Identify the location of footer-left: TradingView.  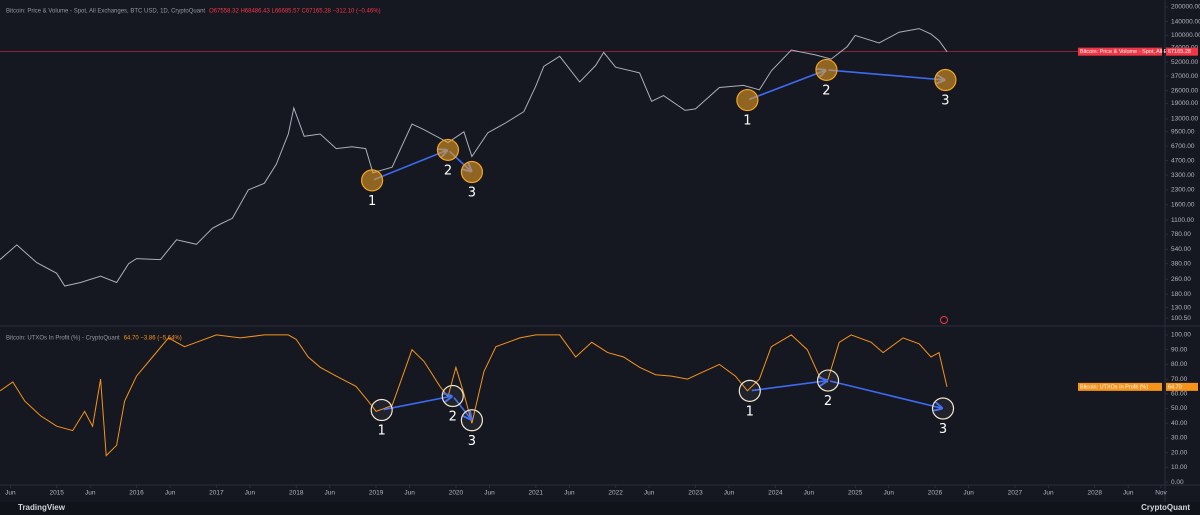
(42, 507).